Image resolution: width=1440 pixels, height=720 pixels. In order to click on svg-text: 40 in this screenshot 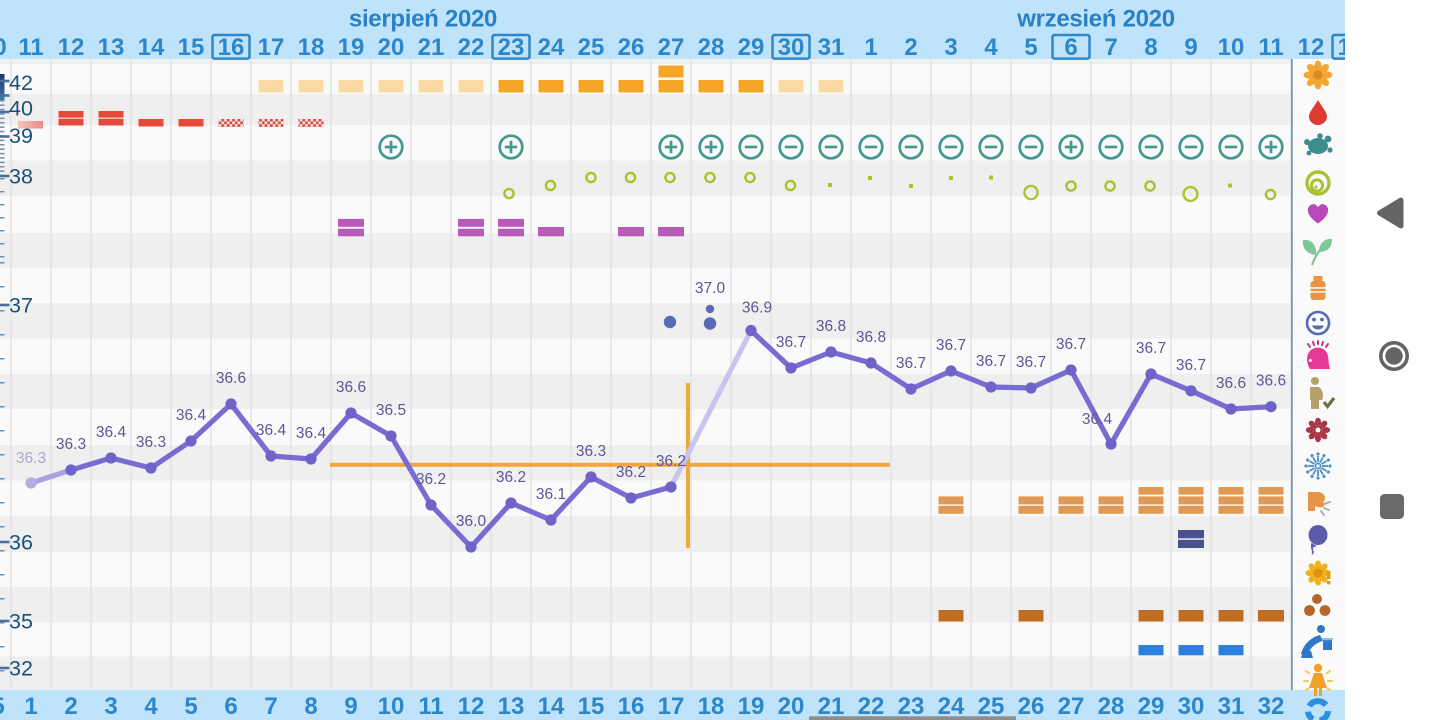, I will do `click(21, 109)`.